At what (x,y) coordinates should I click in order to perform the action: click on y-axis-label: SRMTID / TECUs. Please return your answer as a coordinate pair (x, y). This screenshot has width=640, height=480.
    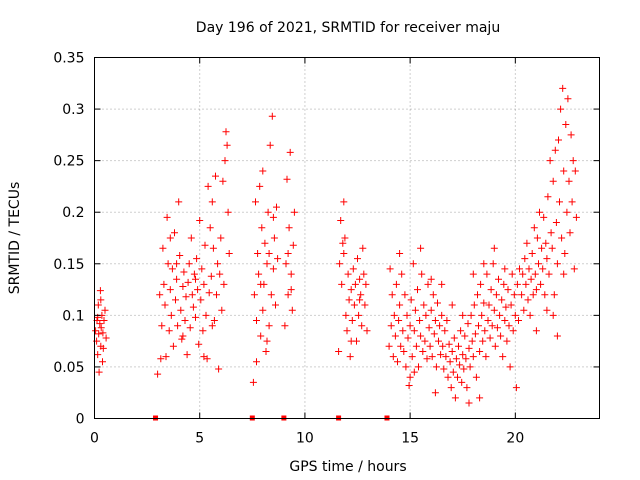
    Looking at the image, I should click on (15, 238).